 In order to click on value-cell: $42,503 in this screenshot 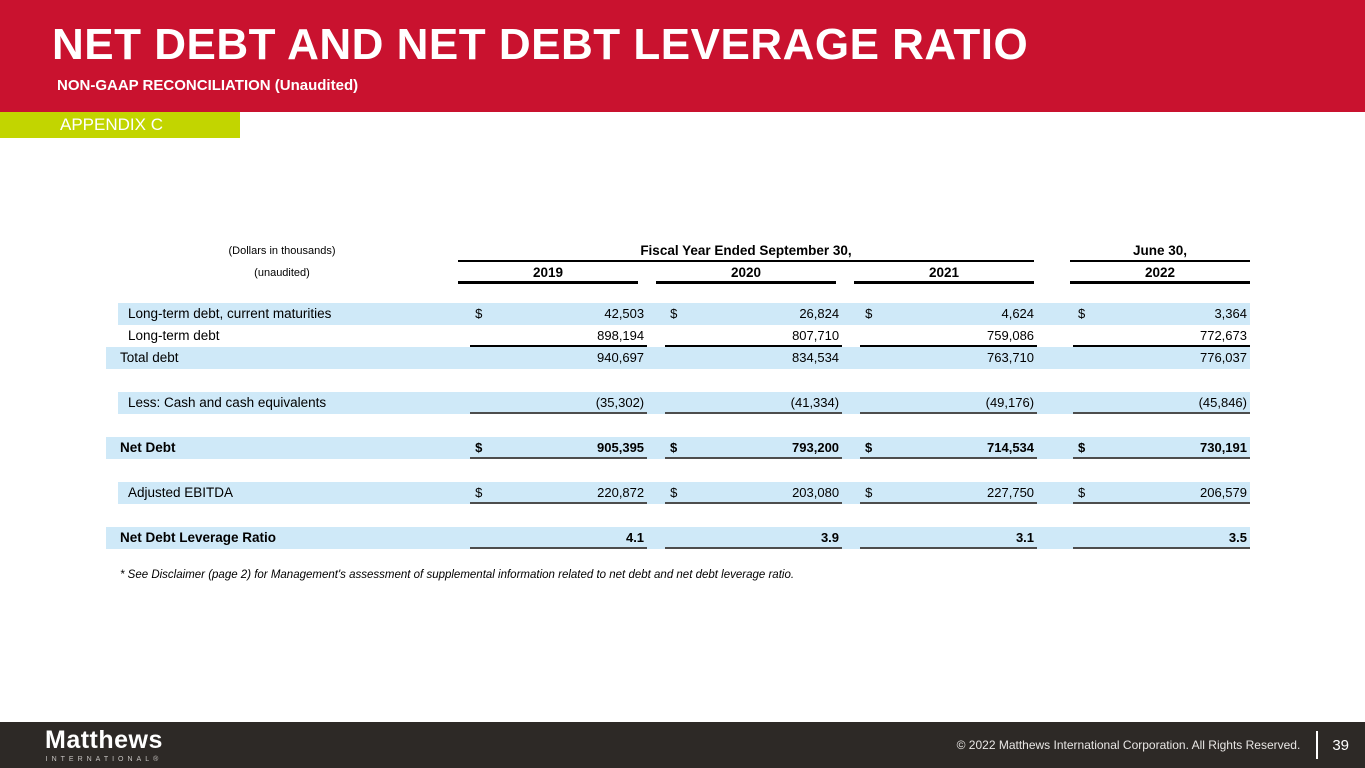, I will do `click(558, 314)`.